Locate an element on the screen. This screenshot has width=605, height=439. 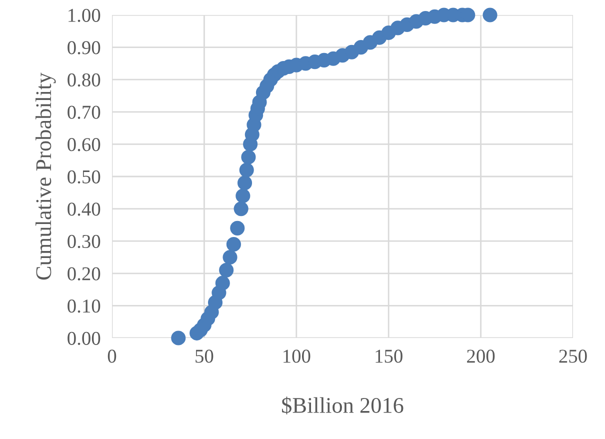
x-tick-label: 0 is located at coordinates (112, 356).